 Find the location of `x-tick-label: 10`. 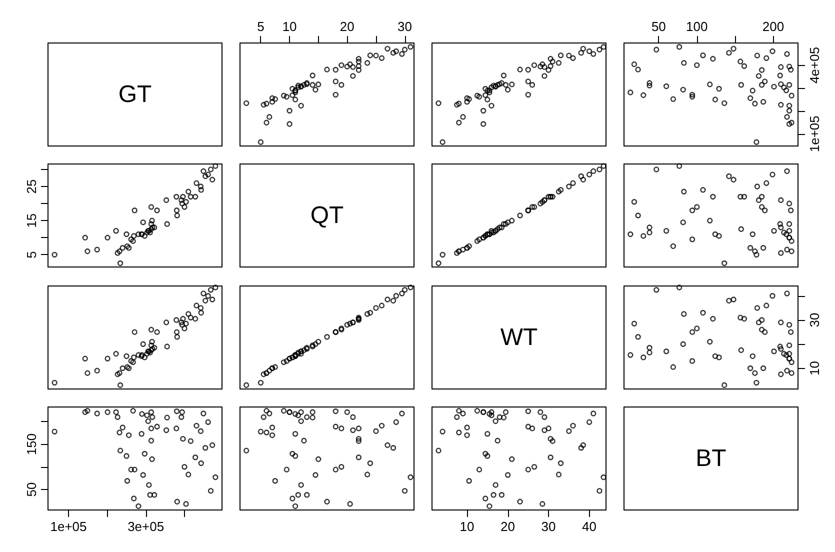

x-tick-label: 10 is located at coordinates (289, 26).